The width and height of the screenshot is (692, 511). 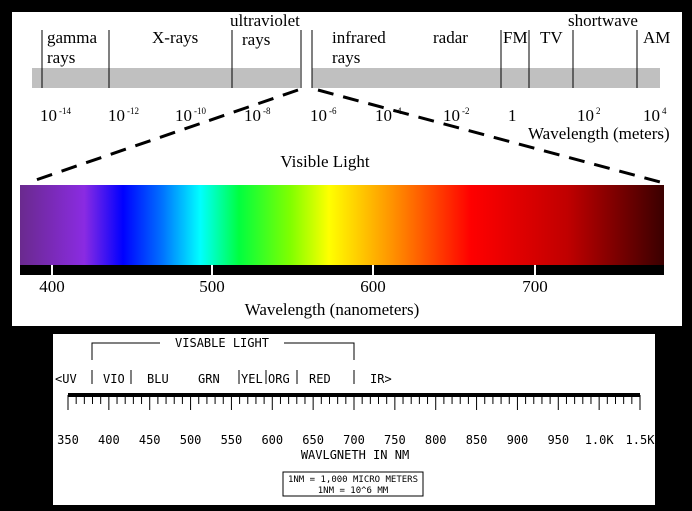 What do you see at coordinates (223, 377) in the screenshot?
I see `color-separators` at bounding box center [223, 377].